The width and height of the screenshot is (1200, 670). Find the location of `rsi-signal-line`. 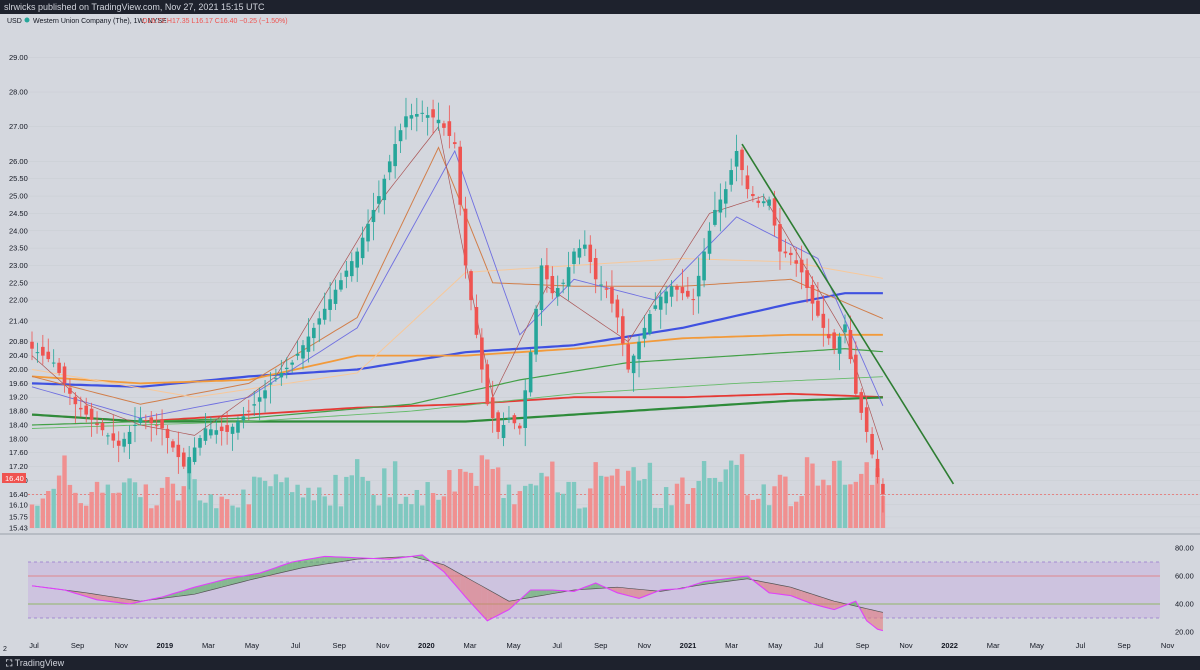

rsi-signal-line is located at coordinates (457, 584).